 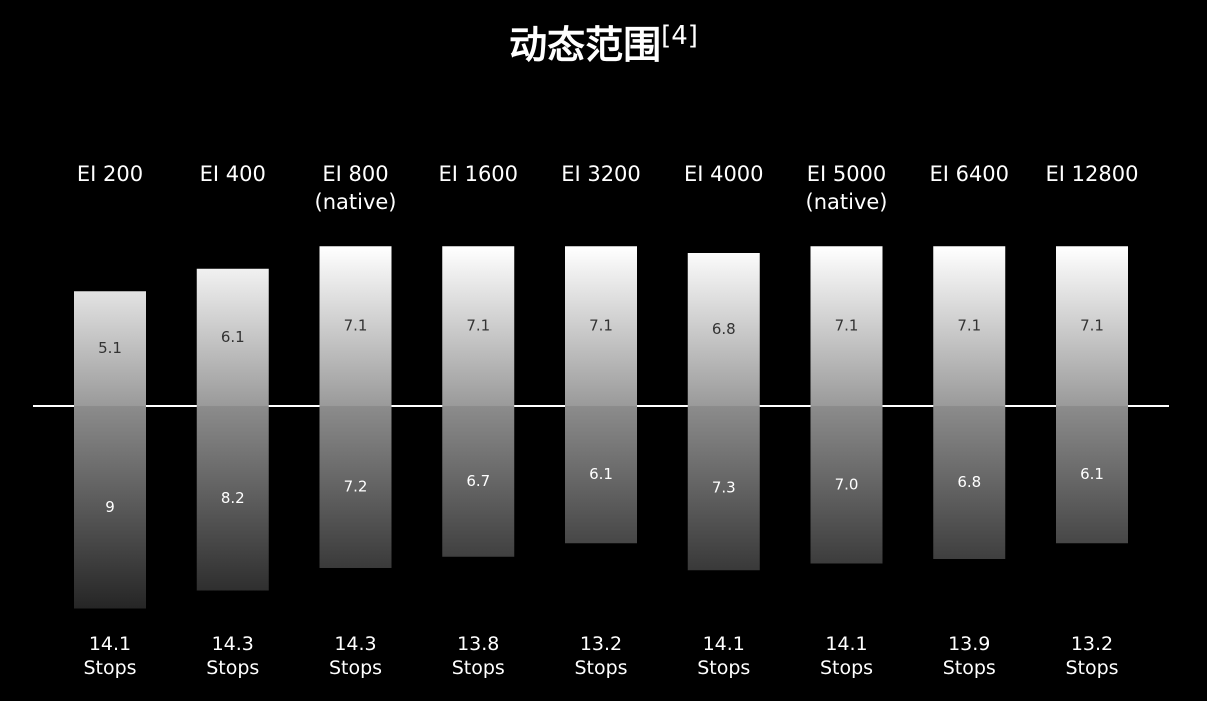 What do you see at coordinates (478, 644) in the screenshot?
I see `total-value: 13.8` at bounding box center [478, 644].